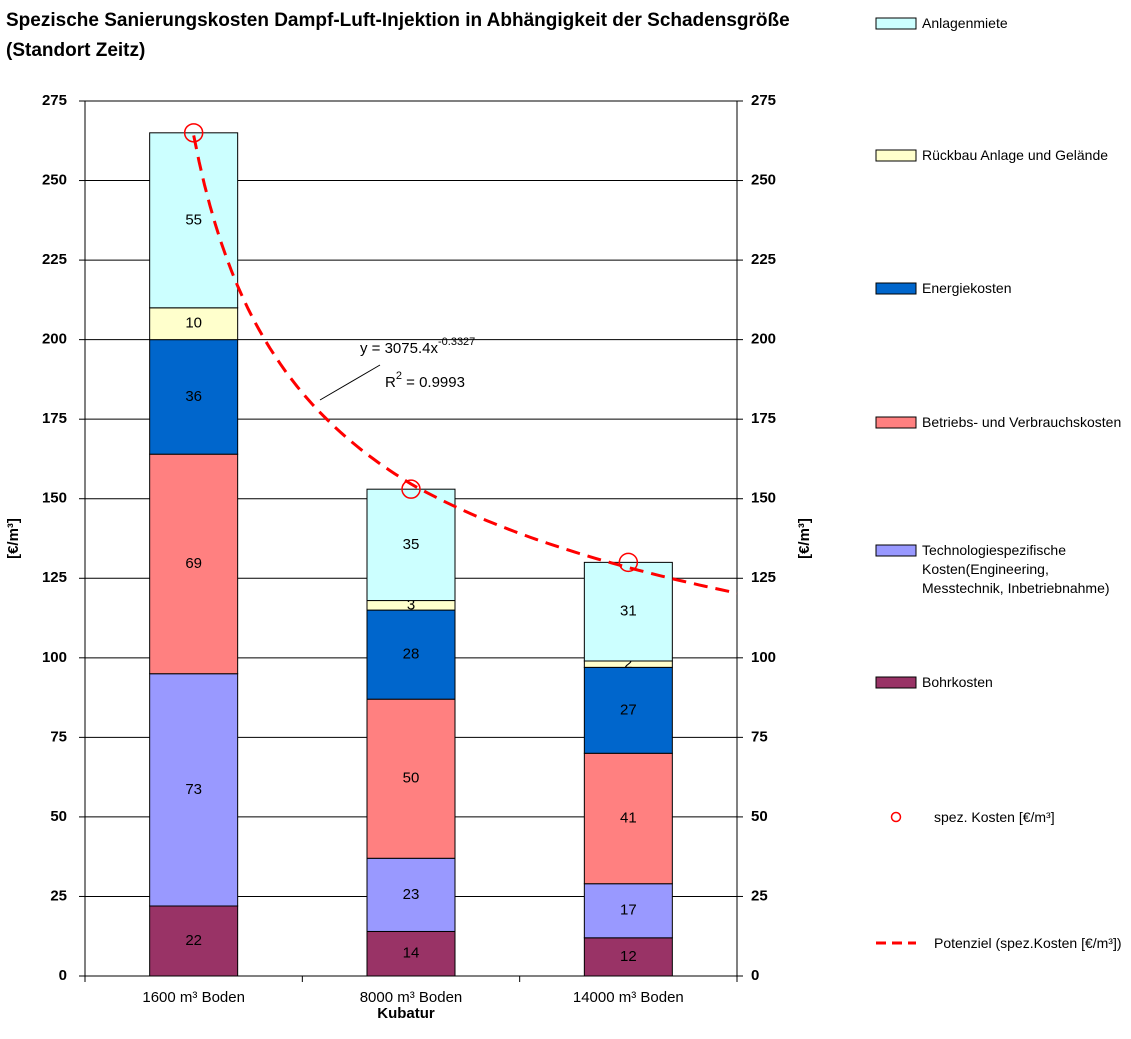  What do you see at coordinates (759, 816) in the screenshot?
I see `y2-tick-label: 50` at bounding box center [759, 816].